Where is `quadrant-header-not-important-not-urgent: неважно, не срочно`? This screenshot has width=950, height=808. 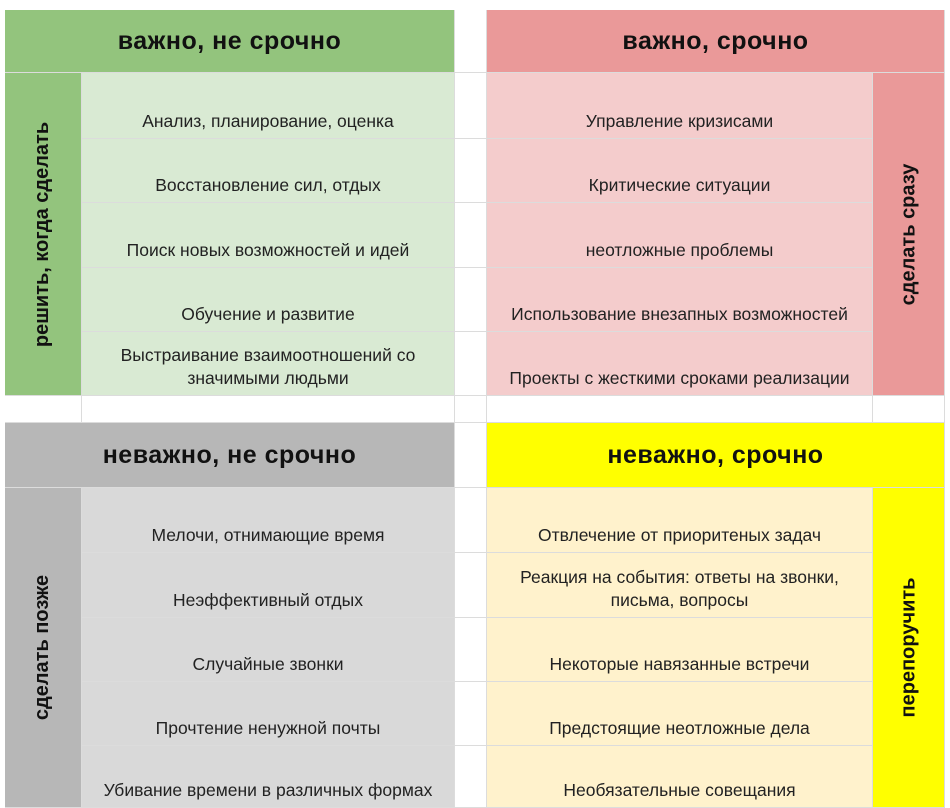 quadrant-header-not-important-not-urgent: неважно, не срочно is located at coordinates (230, 455).